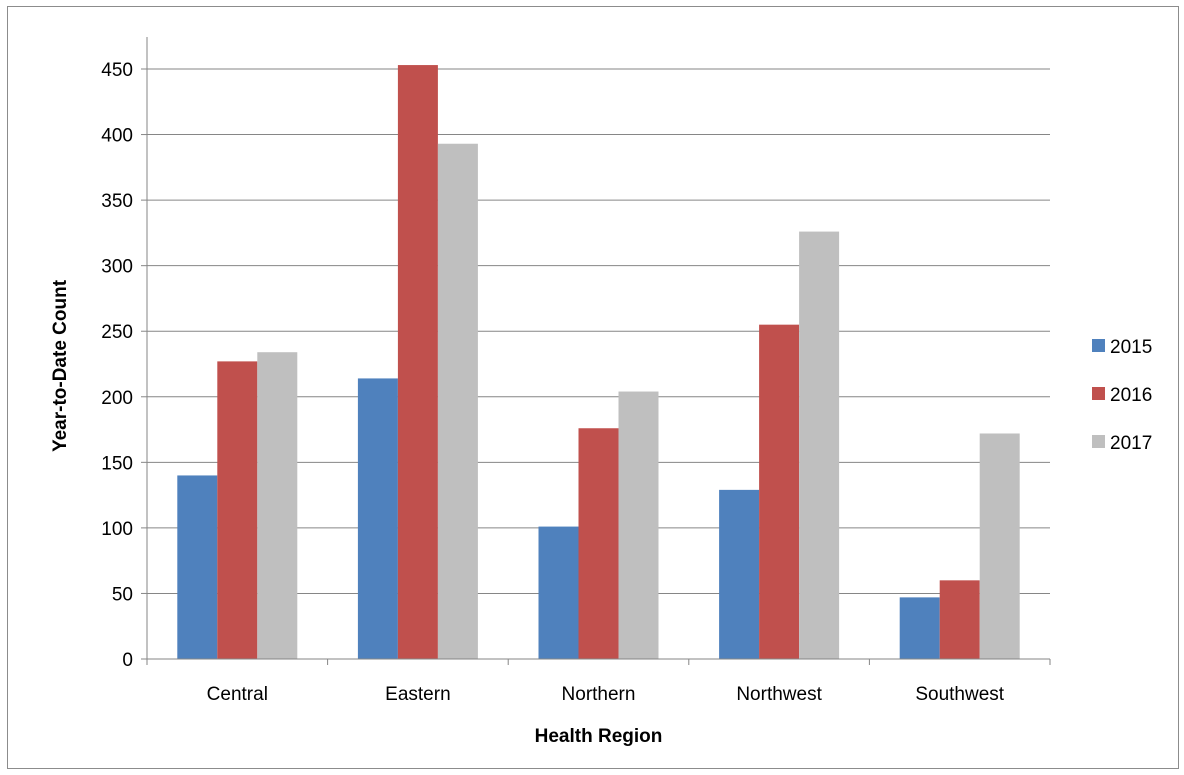  Describe the element at coordinates (779, 694) in the screenshot. I see `x-tick-label: Northwest` at that location.